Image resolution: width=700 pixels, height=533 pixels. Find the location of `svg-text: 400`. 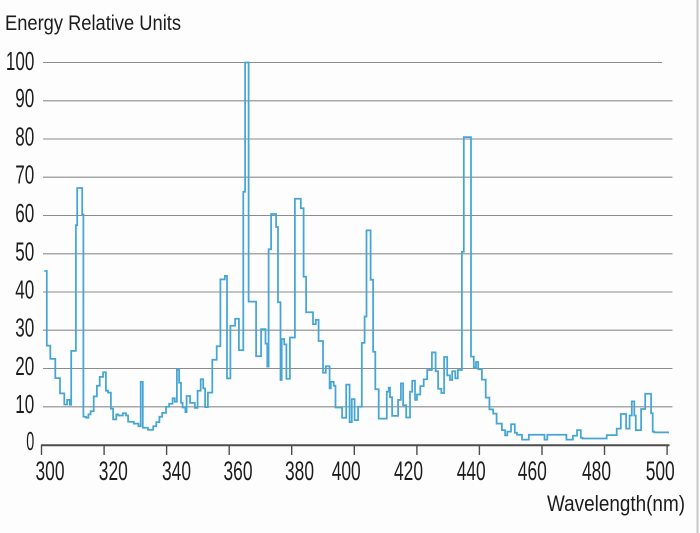

svg-text: 400 is located at coordinates (346, 471).